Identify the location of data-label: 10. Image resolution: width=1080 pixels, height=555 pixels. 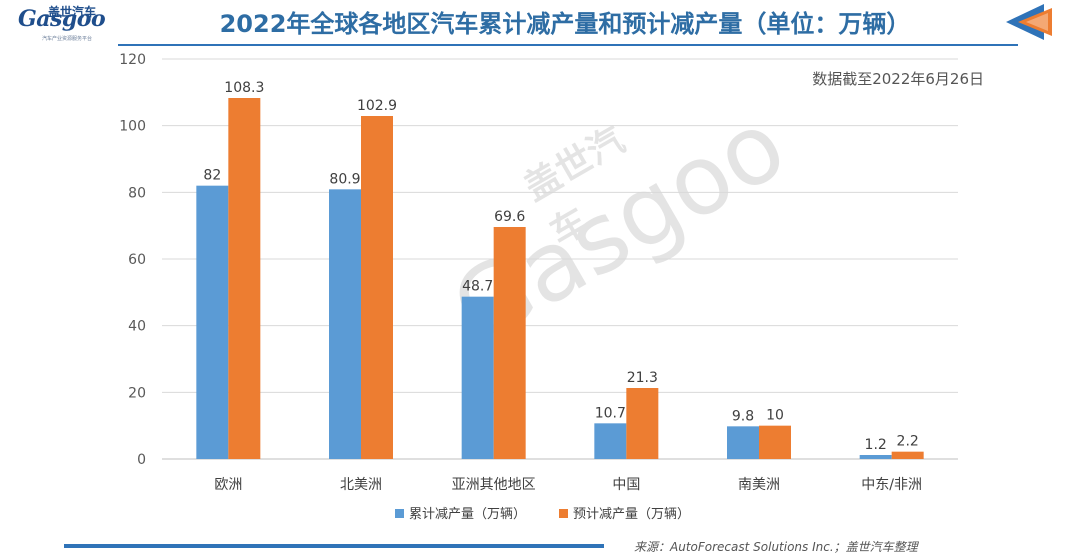
(775, 416).